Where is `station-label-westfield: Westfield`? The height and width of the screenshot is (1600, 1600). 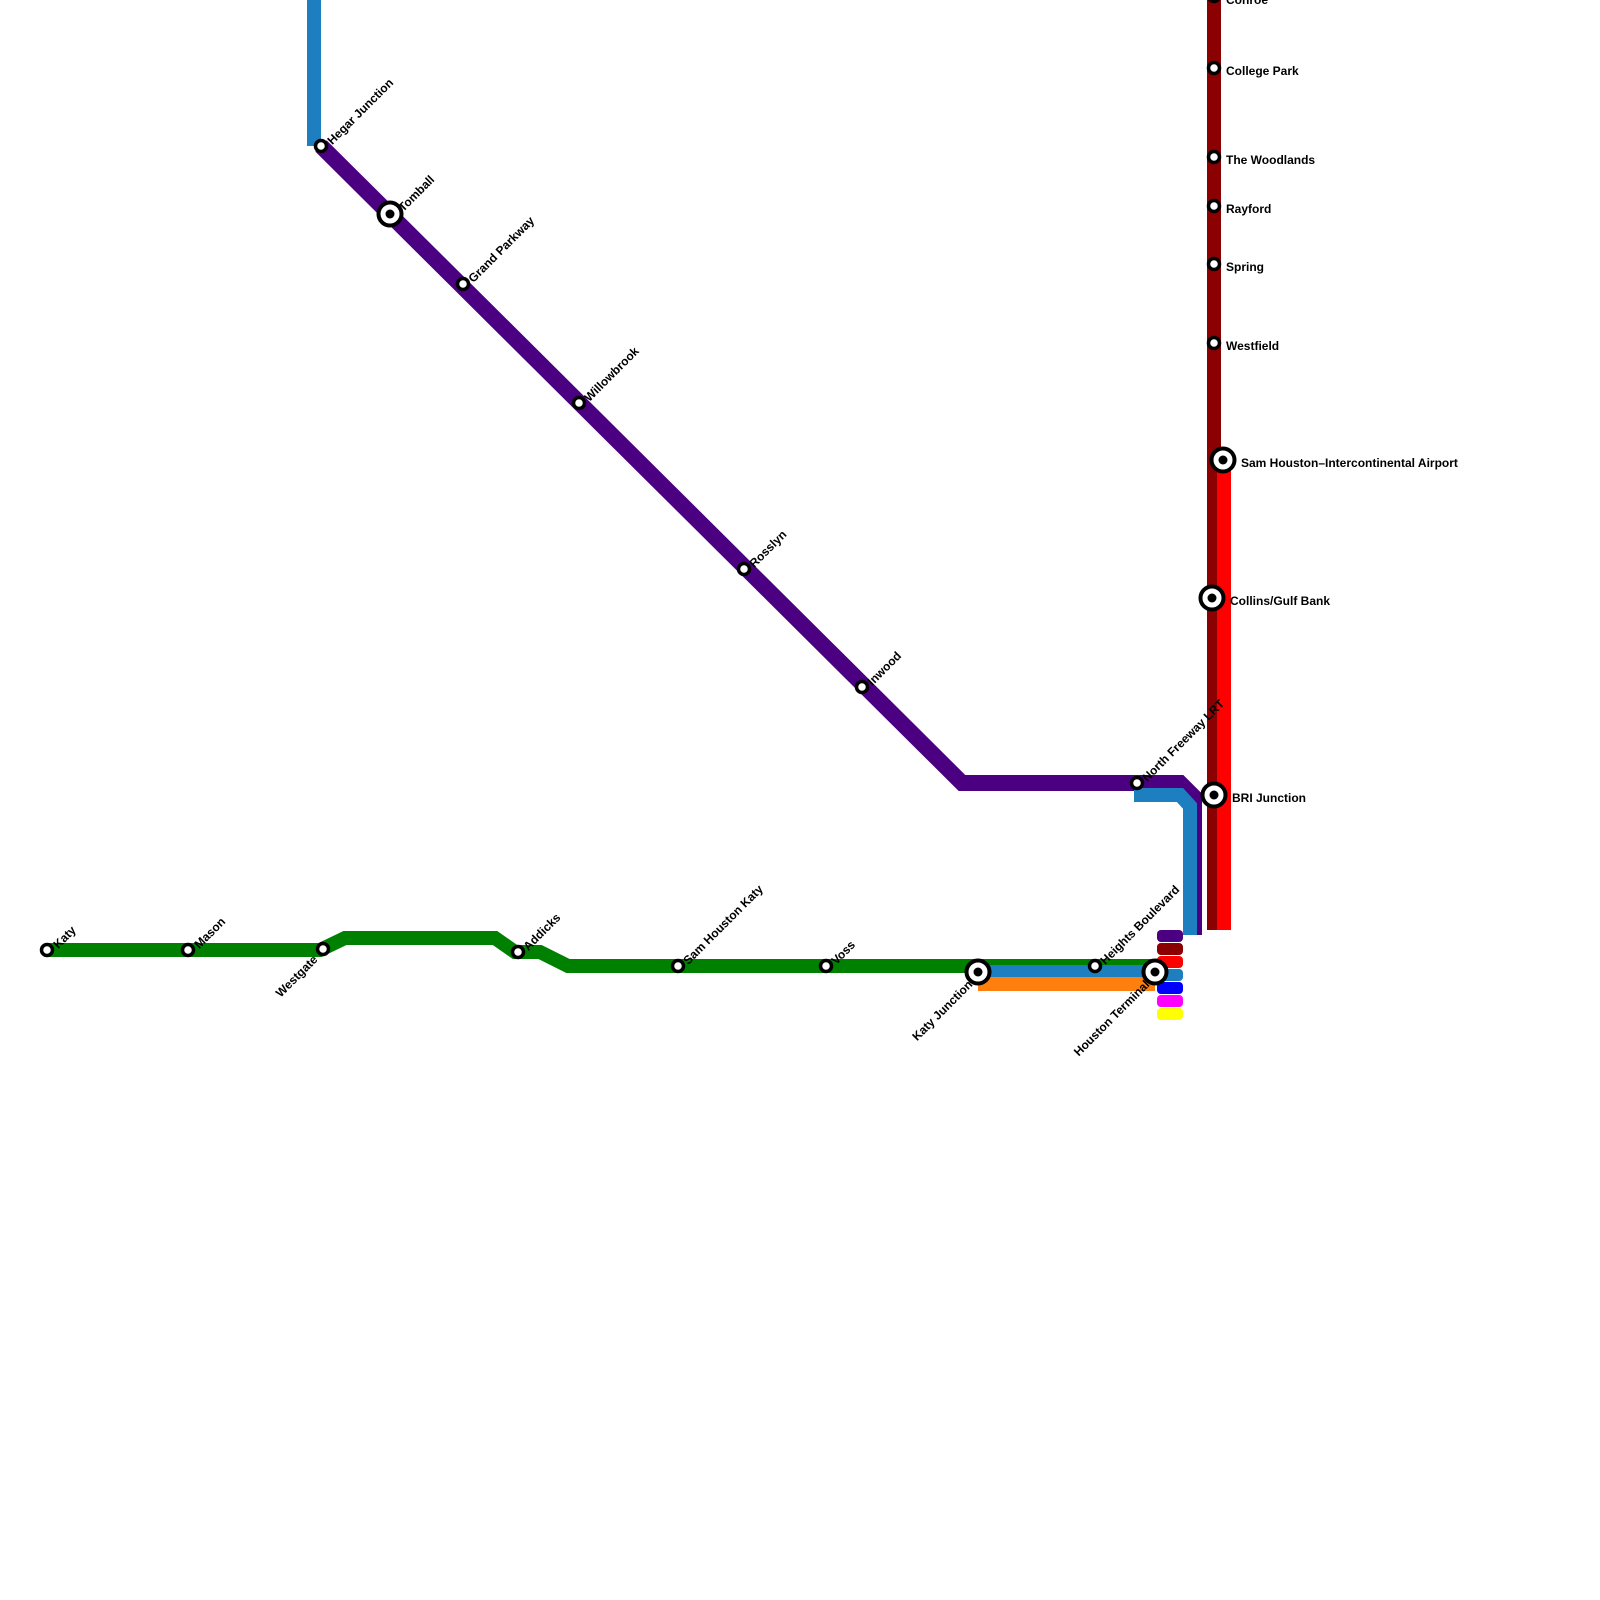 station-label-westfield: Westfield is located at coordinates (1252, 346).